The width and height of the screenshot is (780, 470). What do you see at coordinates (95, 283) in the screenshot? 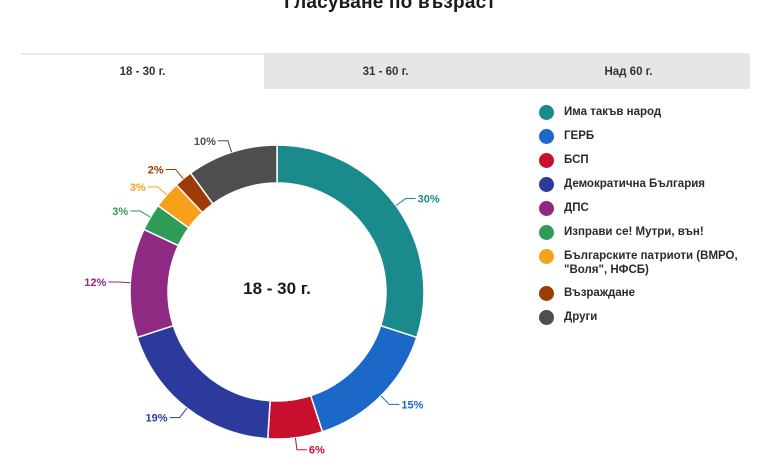
I see `slice-percent-label: 12%` at bounding box center [95, 283].